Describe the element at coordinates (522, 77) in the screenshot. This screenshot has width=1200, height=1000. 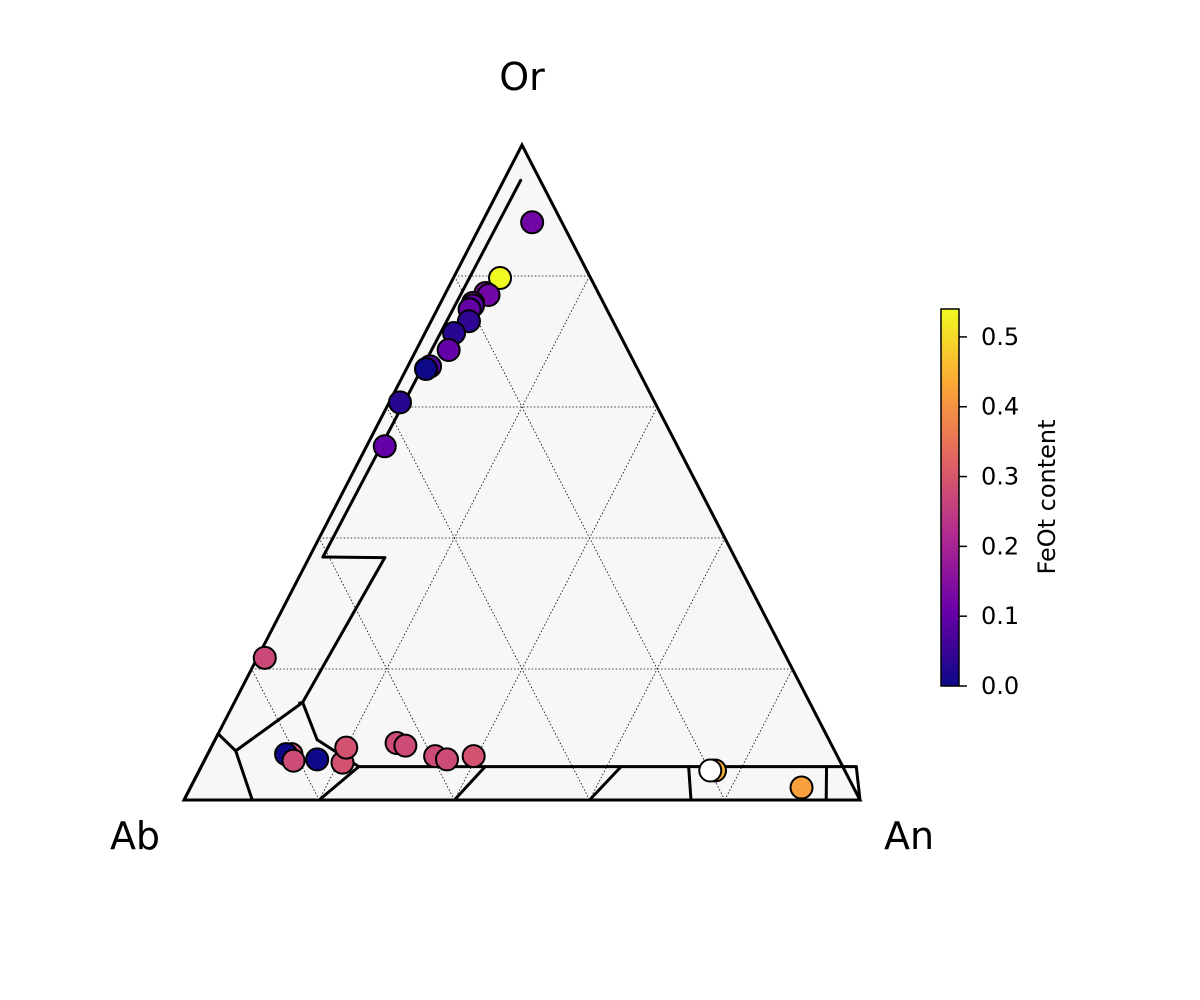
I see `apex-label-or: Or` at that location.